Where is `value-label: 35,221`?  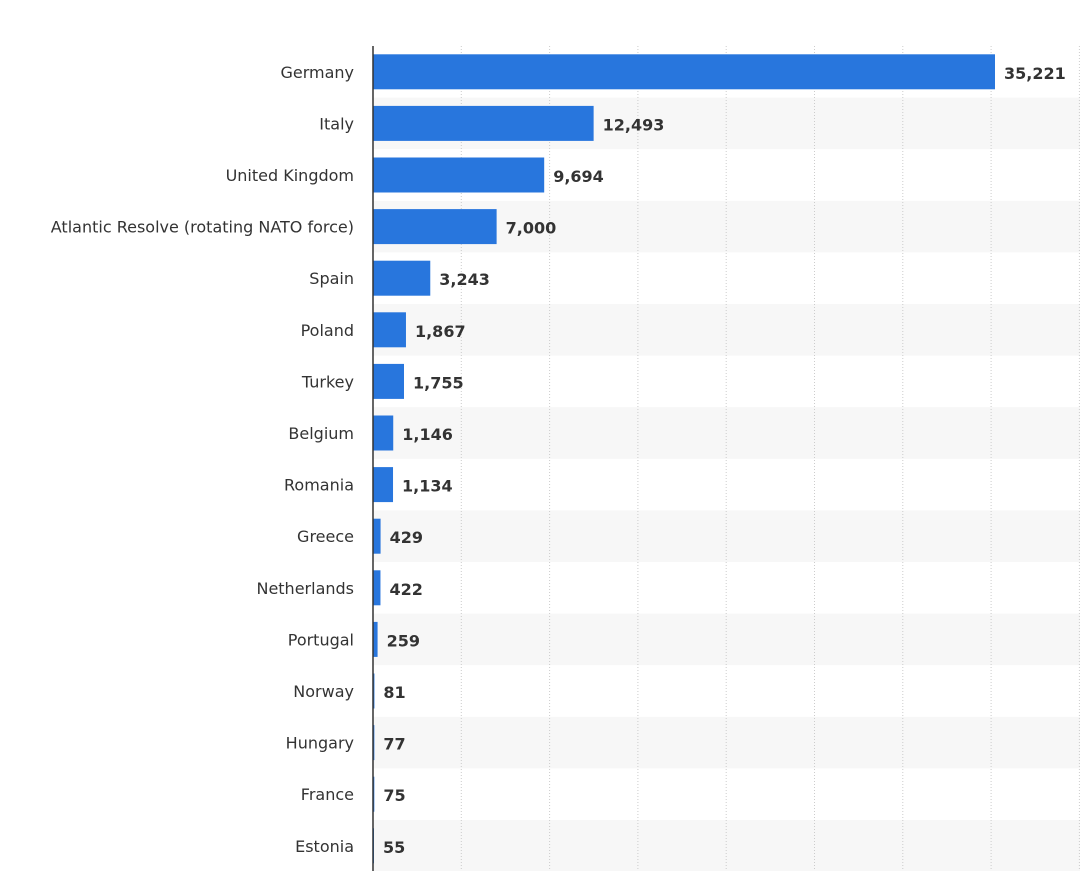
value-label: 35,221 is located at coordinates (1035, 73).